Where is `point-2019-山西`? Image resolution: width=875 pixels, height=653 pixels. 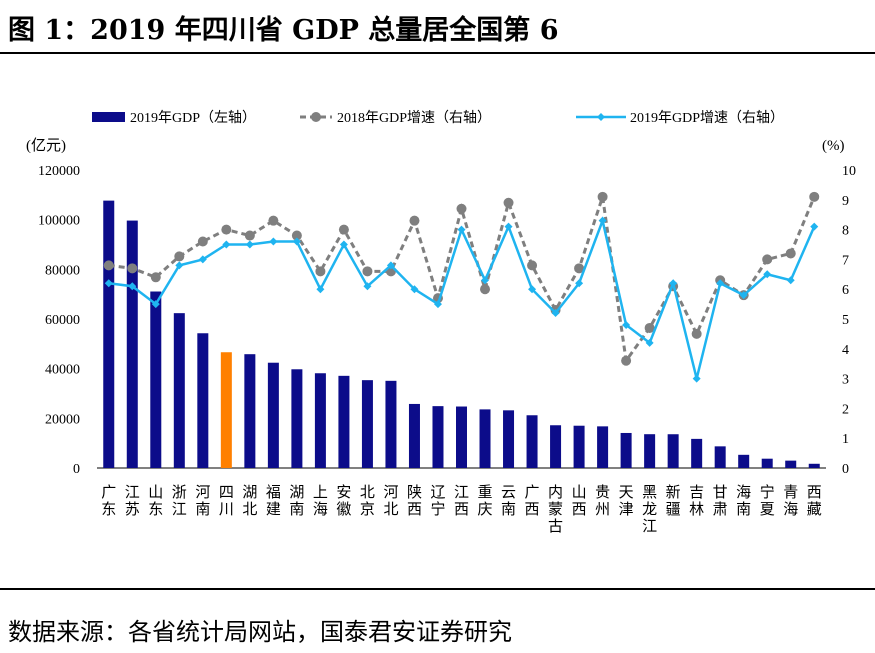
point-2019-山西 is located at coordinates (579, 283).